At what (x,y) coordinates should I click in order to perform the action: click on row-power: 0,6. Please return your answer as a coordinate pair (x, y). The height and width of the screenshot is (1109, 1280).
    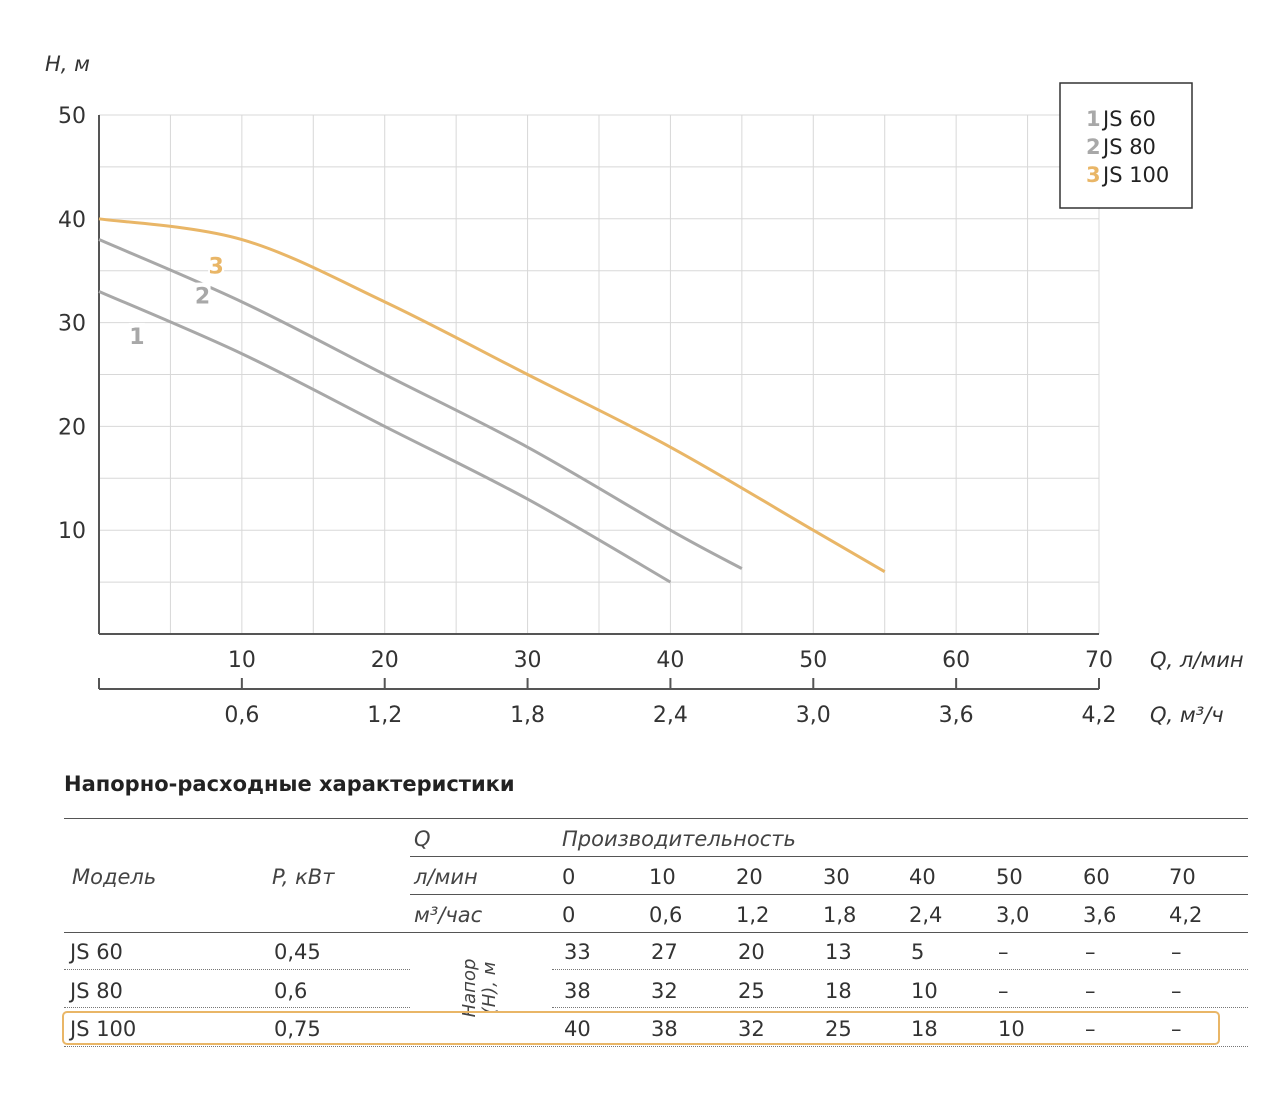
    Looking at the image, I should click on (291, 991).